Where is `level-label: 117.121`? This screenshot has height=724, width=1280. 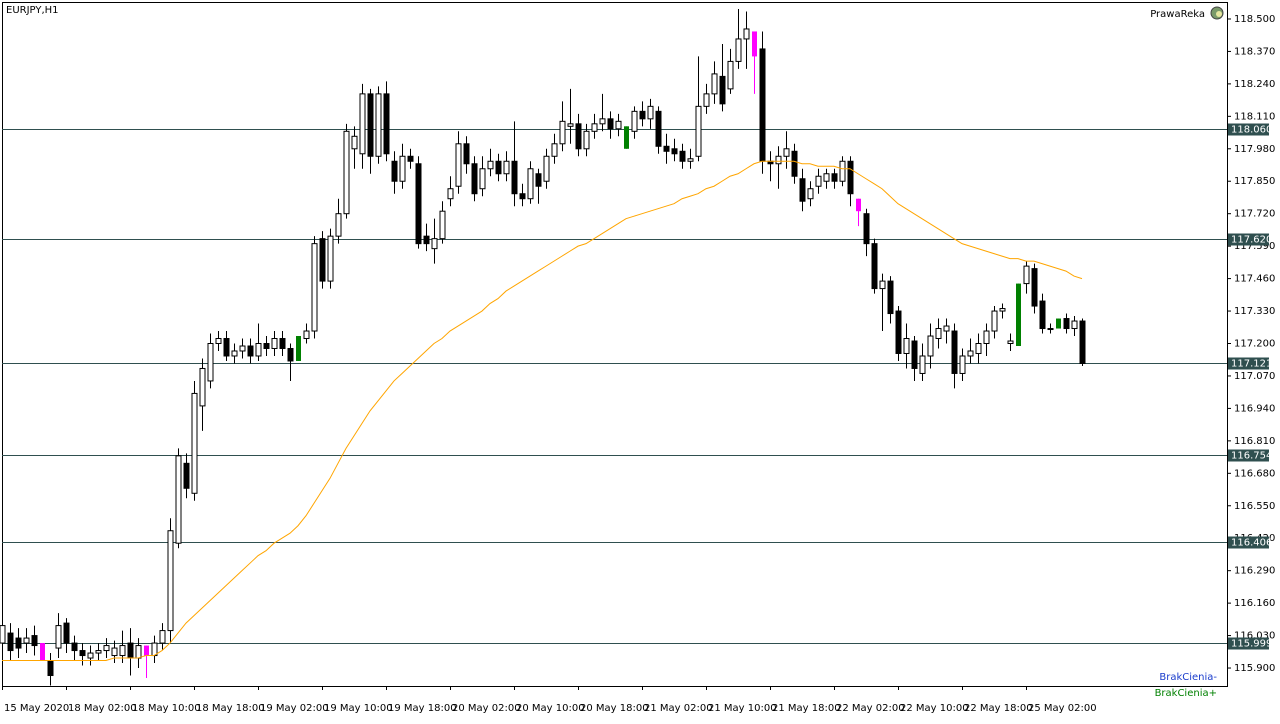
level-label: 117.121 is located at coordinates (1251, 364).